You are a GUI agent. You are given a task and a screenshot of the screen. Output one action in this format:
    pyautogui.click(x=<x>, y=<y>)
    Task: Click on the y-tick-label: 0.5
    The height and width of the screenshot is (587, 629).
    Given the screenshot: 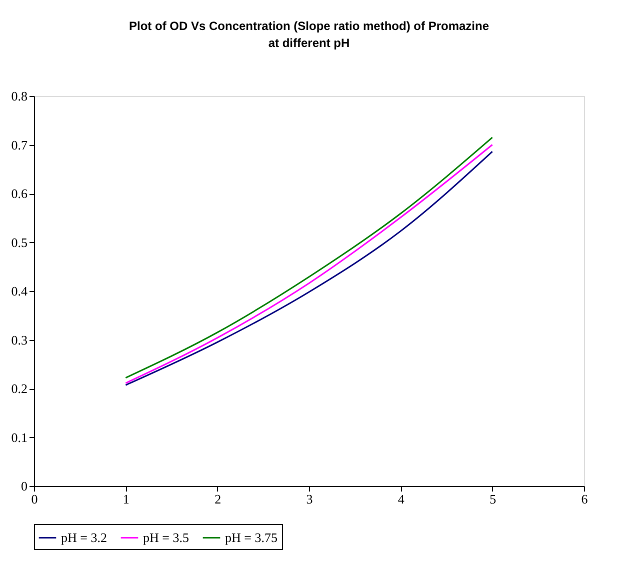 What is the action you would take?
    pyautogui.click(x=19, y=242)
    